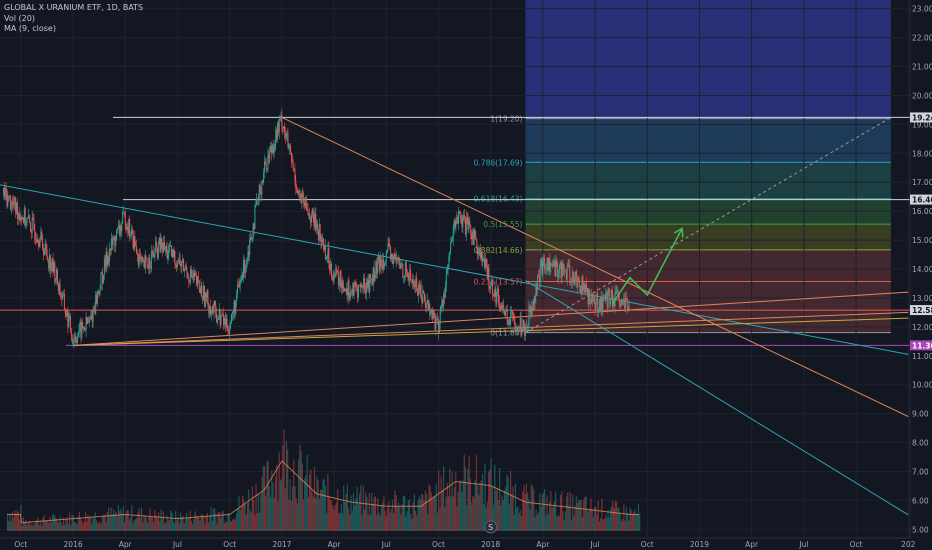  I want to click on y-tick-label: 22.00, so click(922, 38).